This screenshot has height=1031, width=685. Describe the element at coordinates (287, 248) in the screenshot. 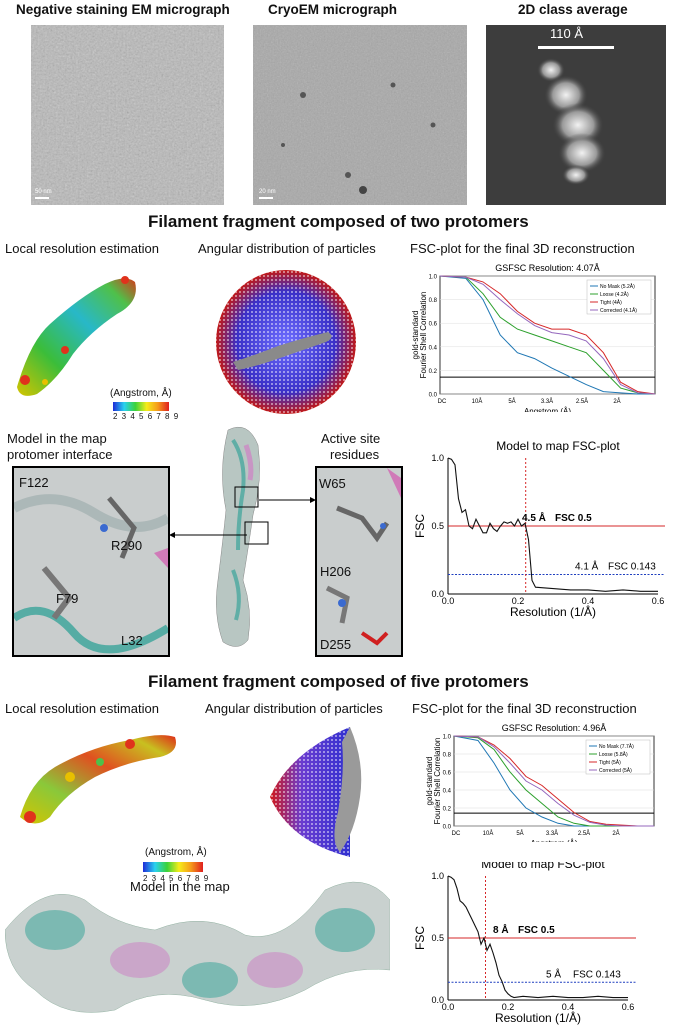

I see `s1-angular-label: Angular distribution of particles` at that location.